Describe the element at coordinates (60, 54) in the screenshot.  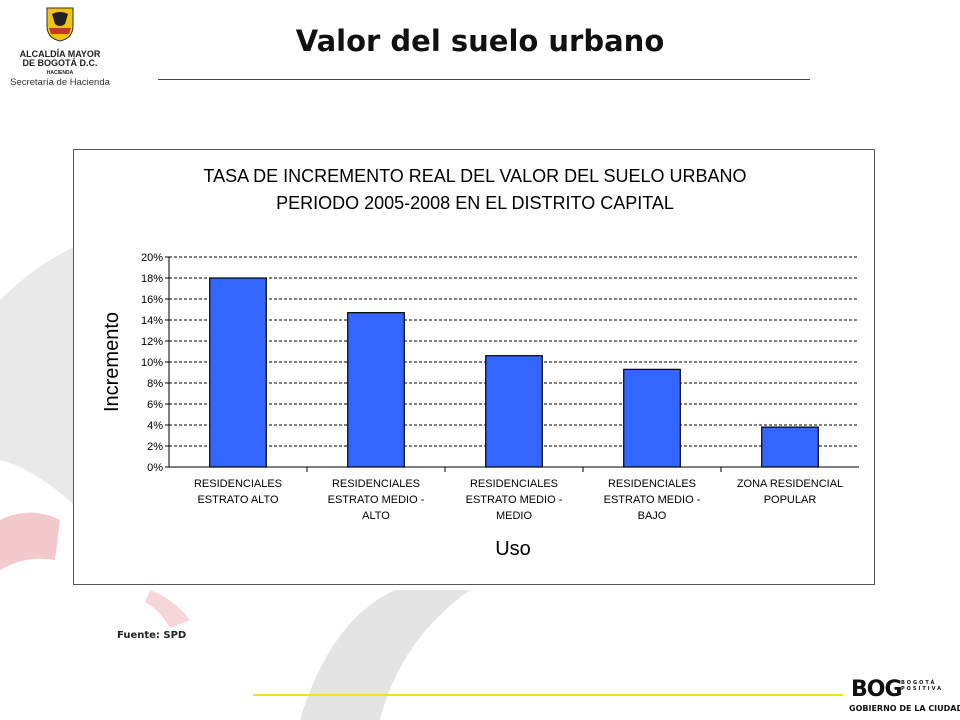
I see `logo-line-1: ALCALDÍA MAYOR` at that location.